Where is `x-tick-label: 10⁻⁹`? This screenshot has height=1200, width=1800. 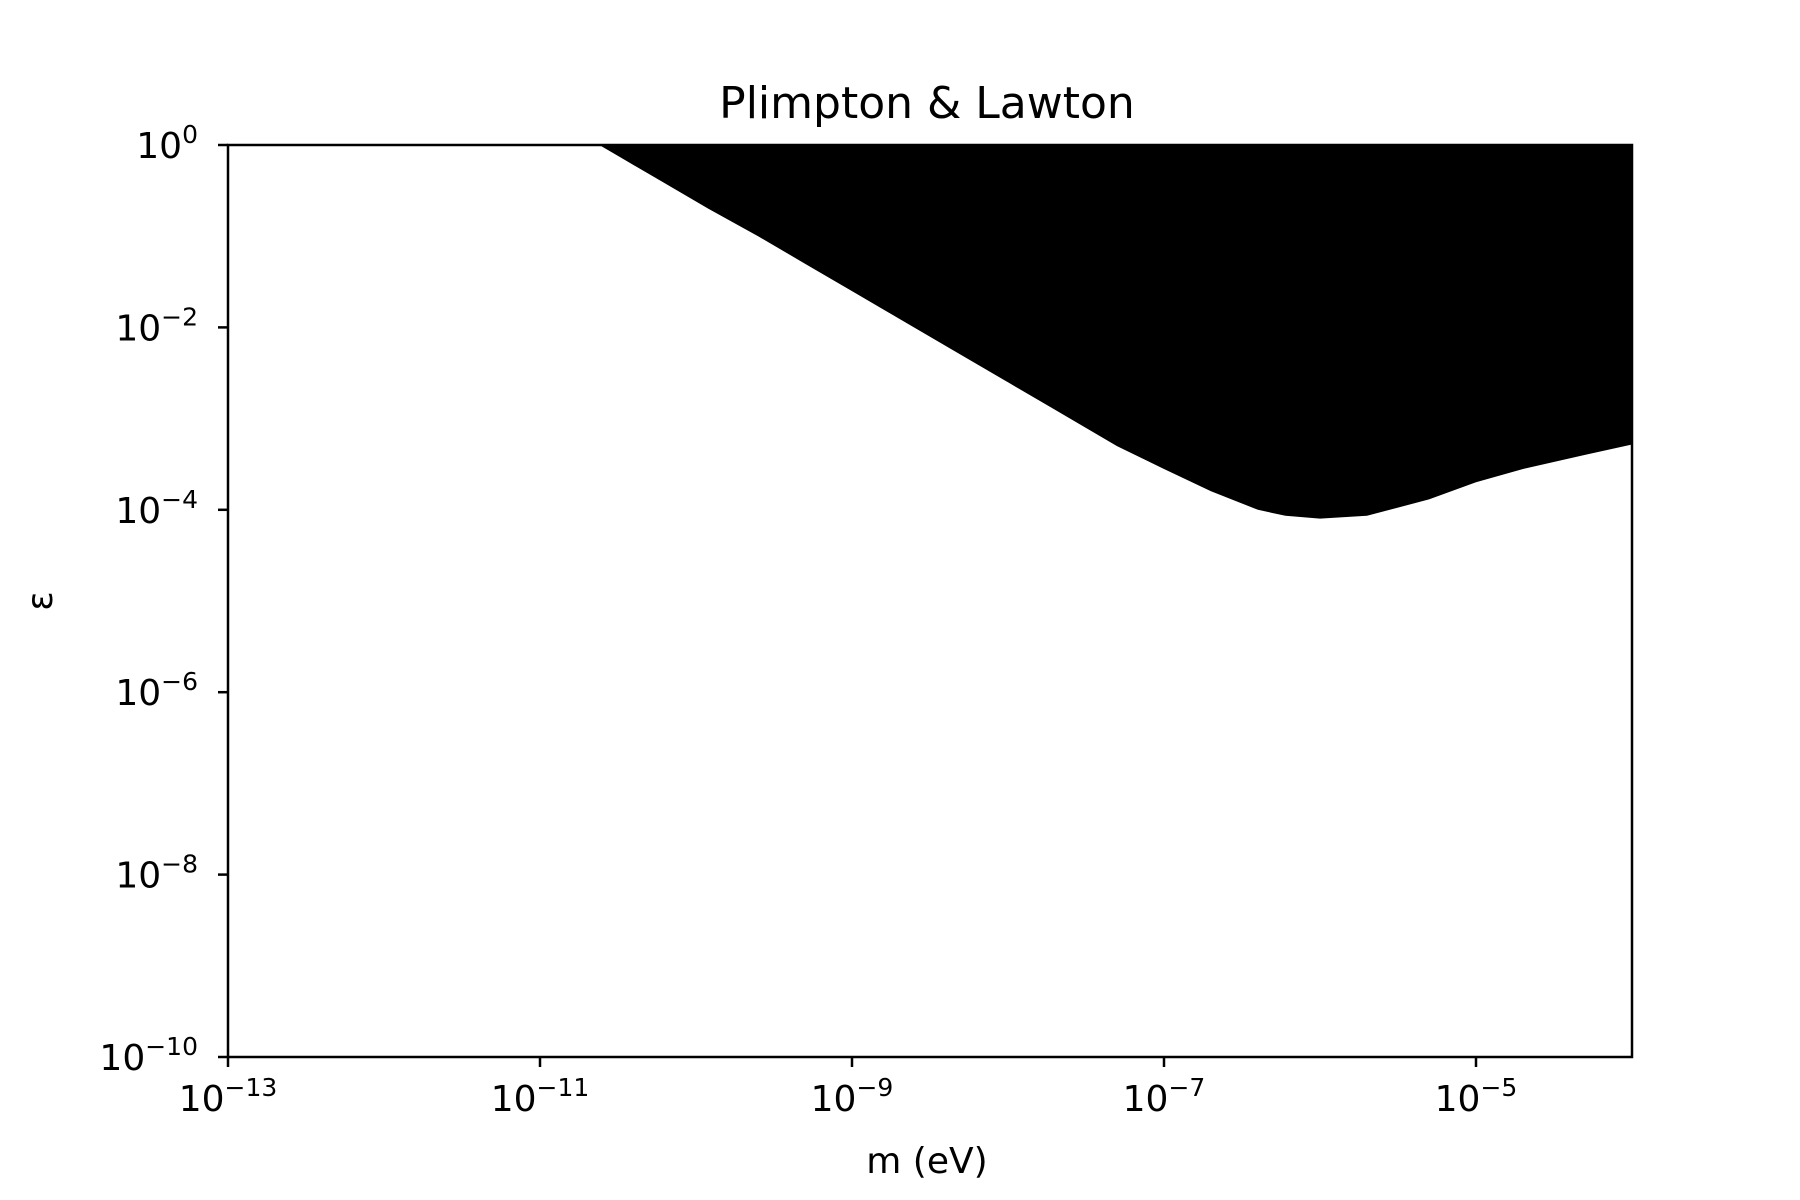
x-tick-label: 10⁻⁹ is located at coordinates (852, 1096).